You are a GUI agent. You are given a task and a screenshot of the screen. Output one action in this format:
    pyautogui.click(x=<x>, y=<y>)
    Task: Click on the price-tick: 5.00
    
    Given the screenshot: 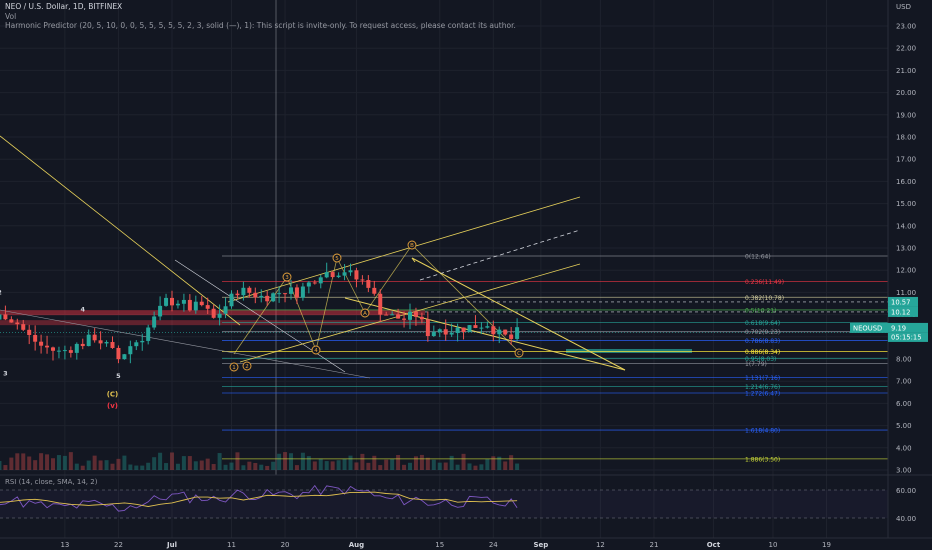 What is the action you would take?
    pyautogui.click(x=904, y=426)
    